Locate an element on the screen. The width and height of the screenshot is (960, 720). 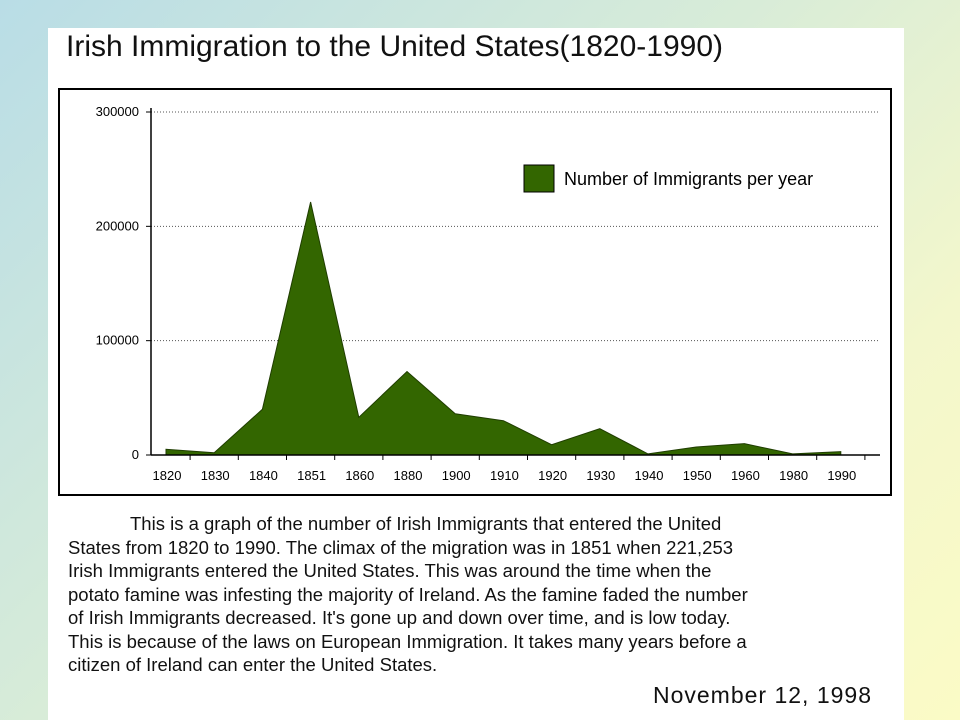
x-tick-label: 1990 is located at coordinates (841, 475).